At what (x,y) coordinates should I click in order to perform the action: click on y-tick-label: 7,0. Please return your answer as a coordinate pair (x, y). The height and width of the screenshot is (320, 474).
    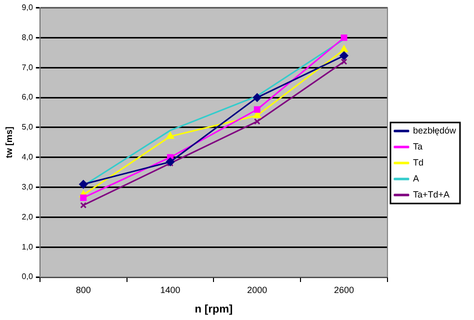
    Looking at the image, I should click on (28, 67).